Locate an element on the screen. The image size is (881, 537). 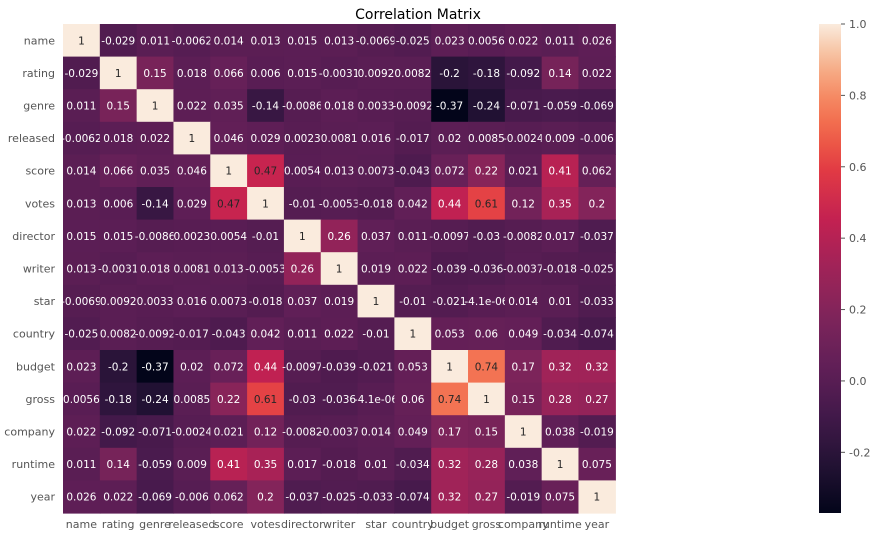
cell-value-label: 0.021 is located at coordinates (229, 433).